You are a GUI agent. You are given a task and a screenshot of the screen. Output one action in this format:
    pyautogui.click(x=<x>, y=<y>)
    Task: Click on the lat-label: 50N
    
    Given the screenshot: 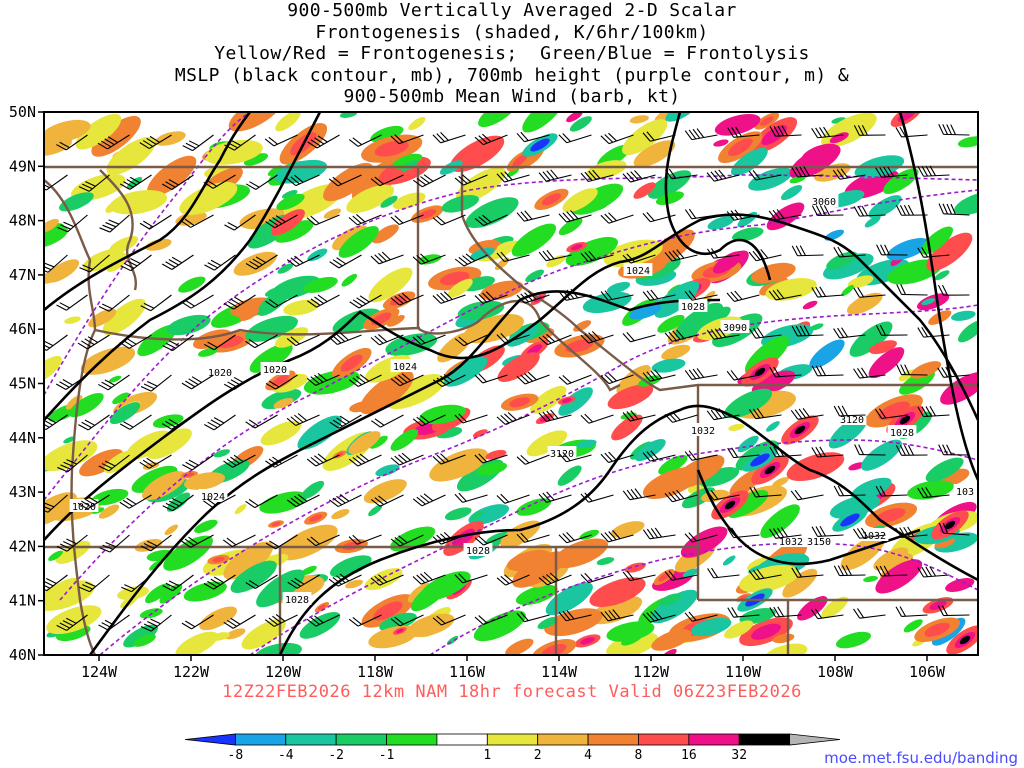 What is the action you would take?
    pyautogui.click(x=22, y=112)
    